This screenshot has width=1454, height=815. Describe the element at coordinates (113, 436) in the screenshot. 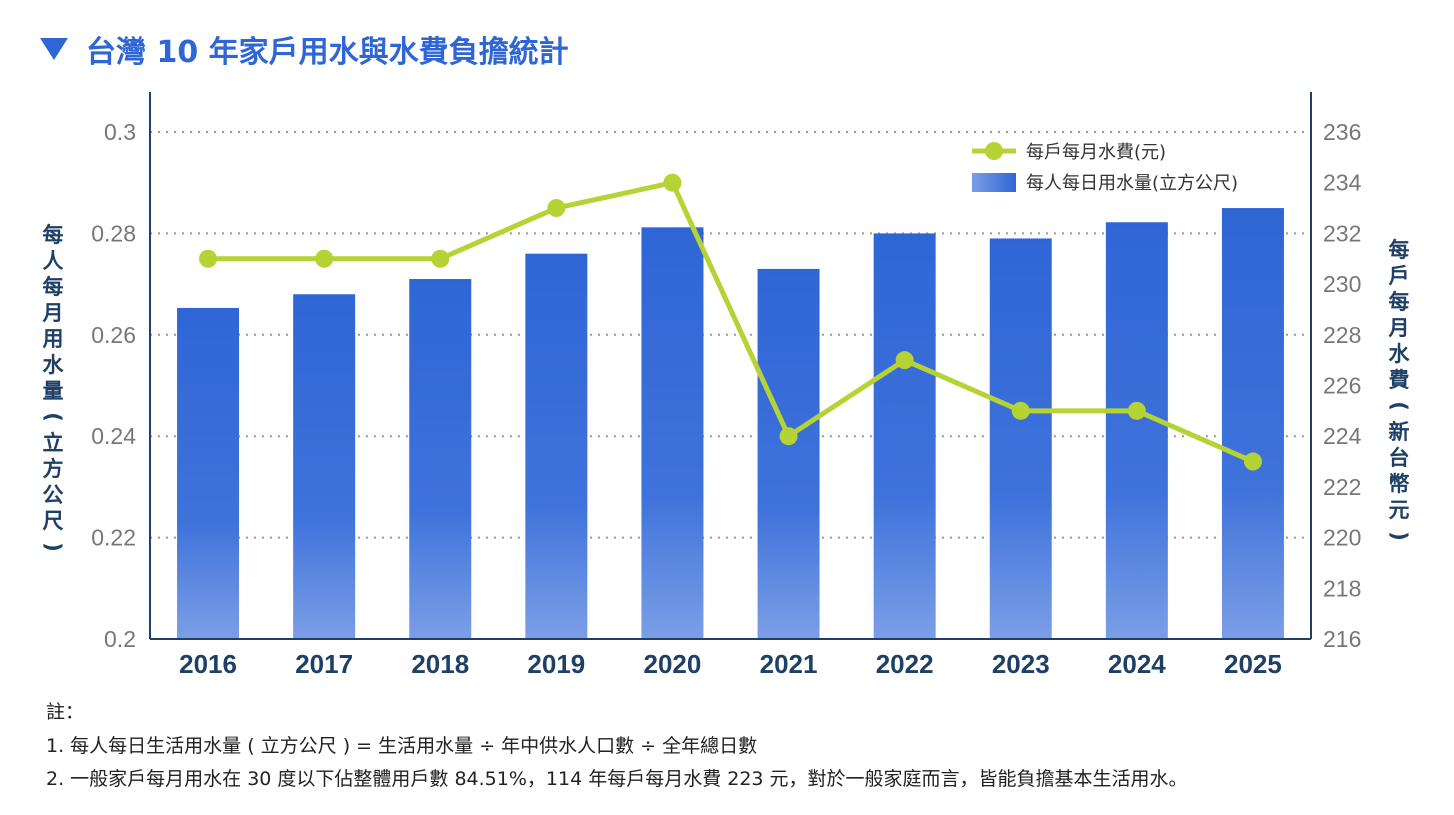

I see `left-tick-label: 0.24` at that location.